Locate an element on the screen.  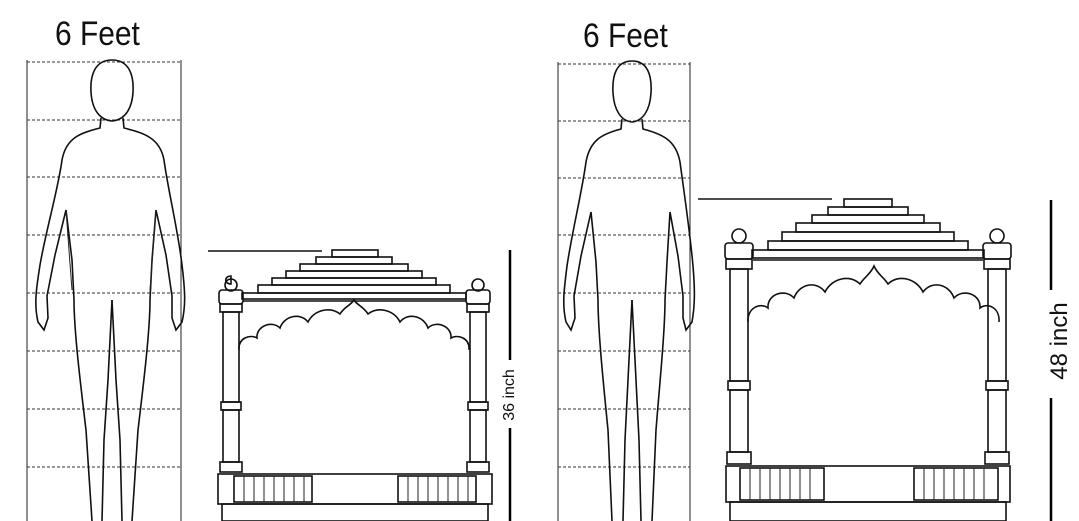
temple-height-label: 36 inch is located at coordinates (509, 395).